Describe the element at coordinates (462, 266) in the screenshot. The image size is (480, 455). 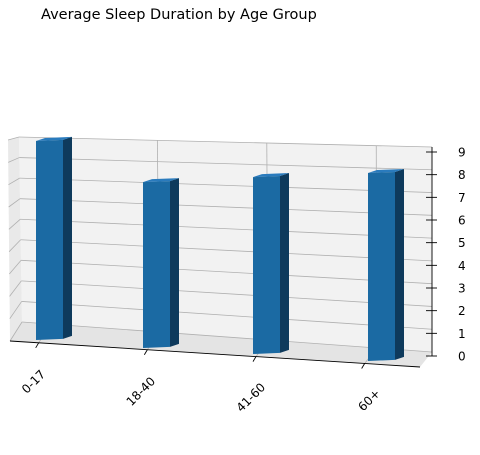
I see `z-tick-label: 4` at that location.